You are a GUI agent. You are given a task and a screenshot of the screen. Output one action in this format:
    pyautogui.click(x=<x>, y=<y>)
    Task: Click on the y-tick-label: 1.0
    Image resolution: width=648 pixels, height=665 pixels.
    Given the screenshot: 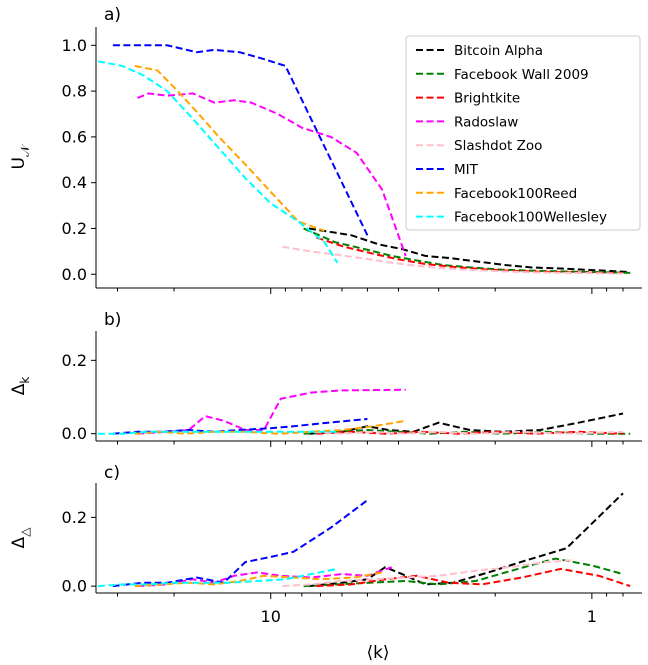 What is the action you would take?
    pyautogui.click(x=74, y=45)
    